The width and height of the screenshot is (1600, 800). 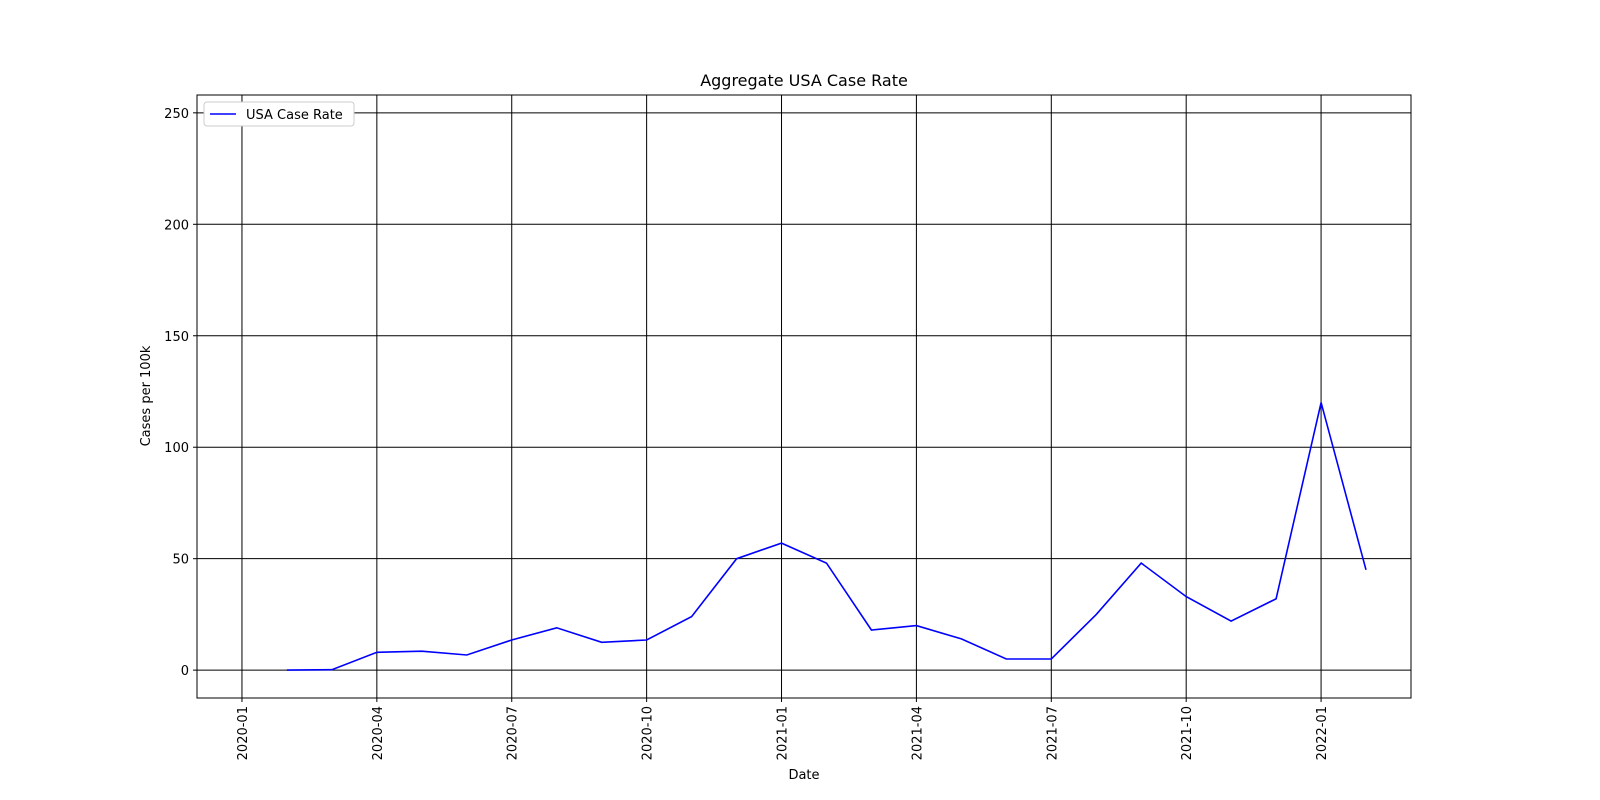 What do you see at coordinates (804, 80) in the screenshot?
I see `chart-title: Aggregate USA Case Rate` at bounding box center [804, 80].